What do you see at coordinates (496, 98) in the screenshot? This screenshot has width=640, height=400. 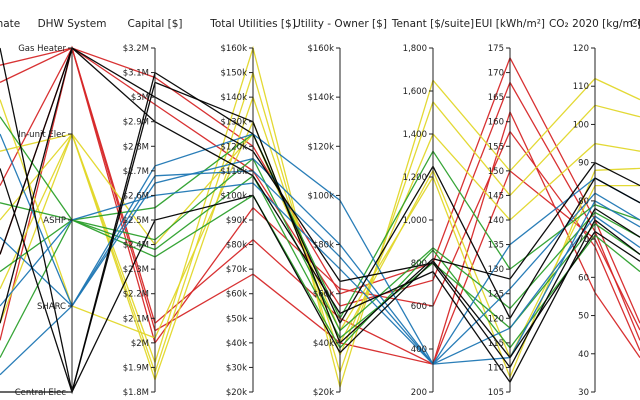 I see `tick-label-eui-12: 165` at bounding box center [496, 98].